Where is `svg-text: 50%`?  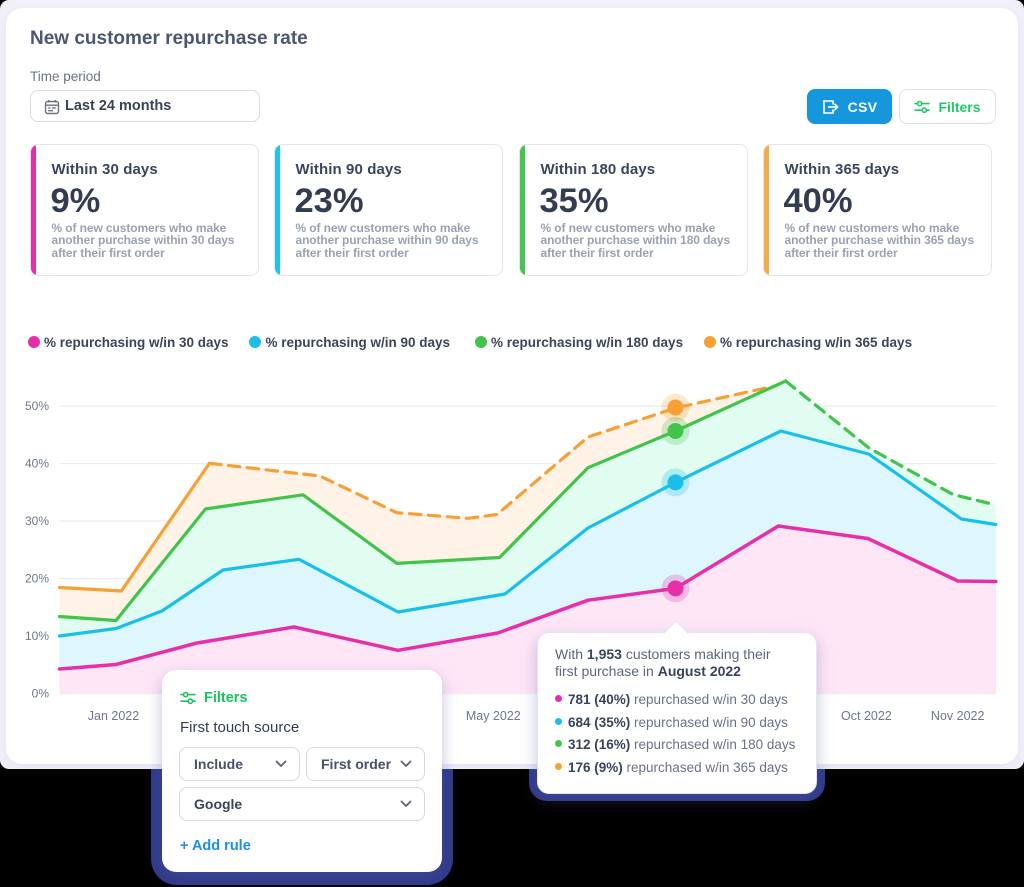
svg-text: 50% is located at coordinates (37, 406).